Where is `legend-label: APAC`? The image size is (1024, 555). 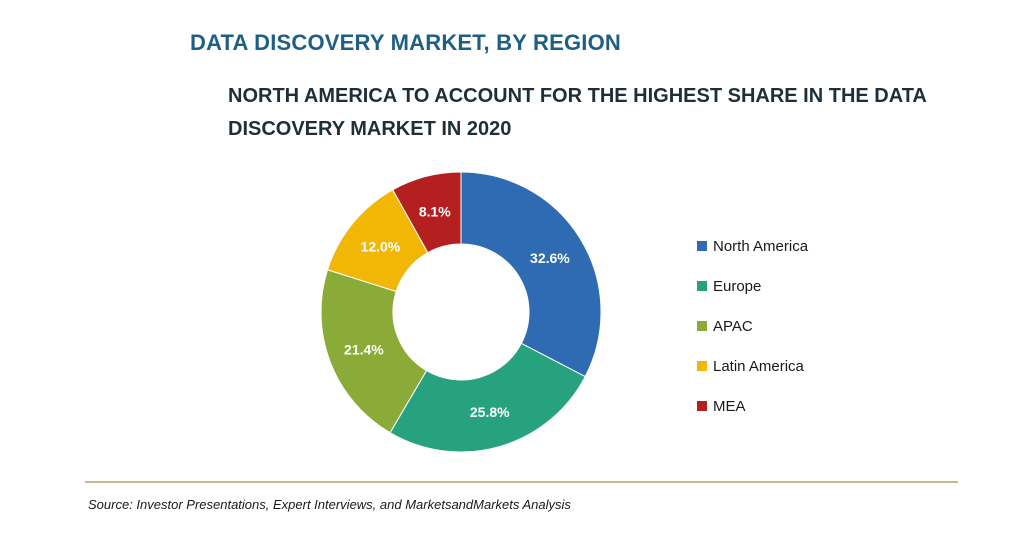
legend-label: APAC is located at coordinates (733, 326).